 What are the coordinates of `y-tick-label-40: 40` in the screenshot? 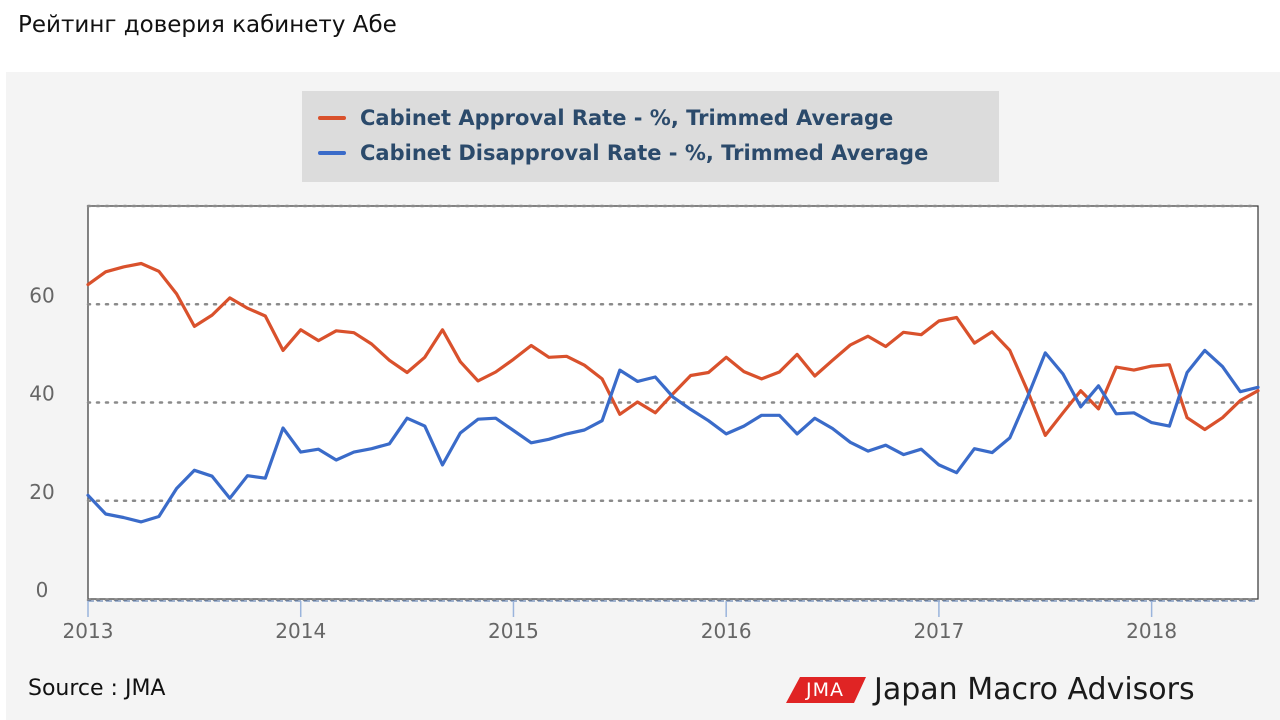 It's located at (41, 394).